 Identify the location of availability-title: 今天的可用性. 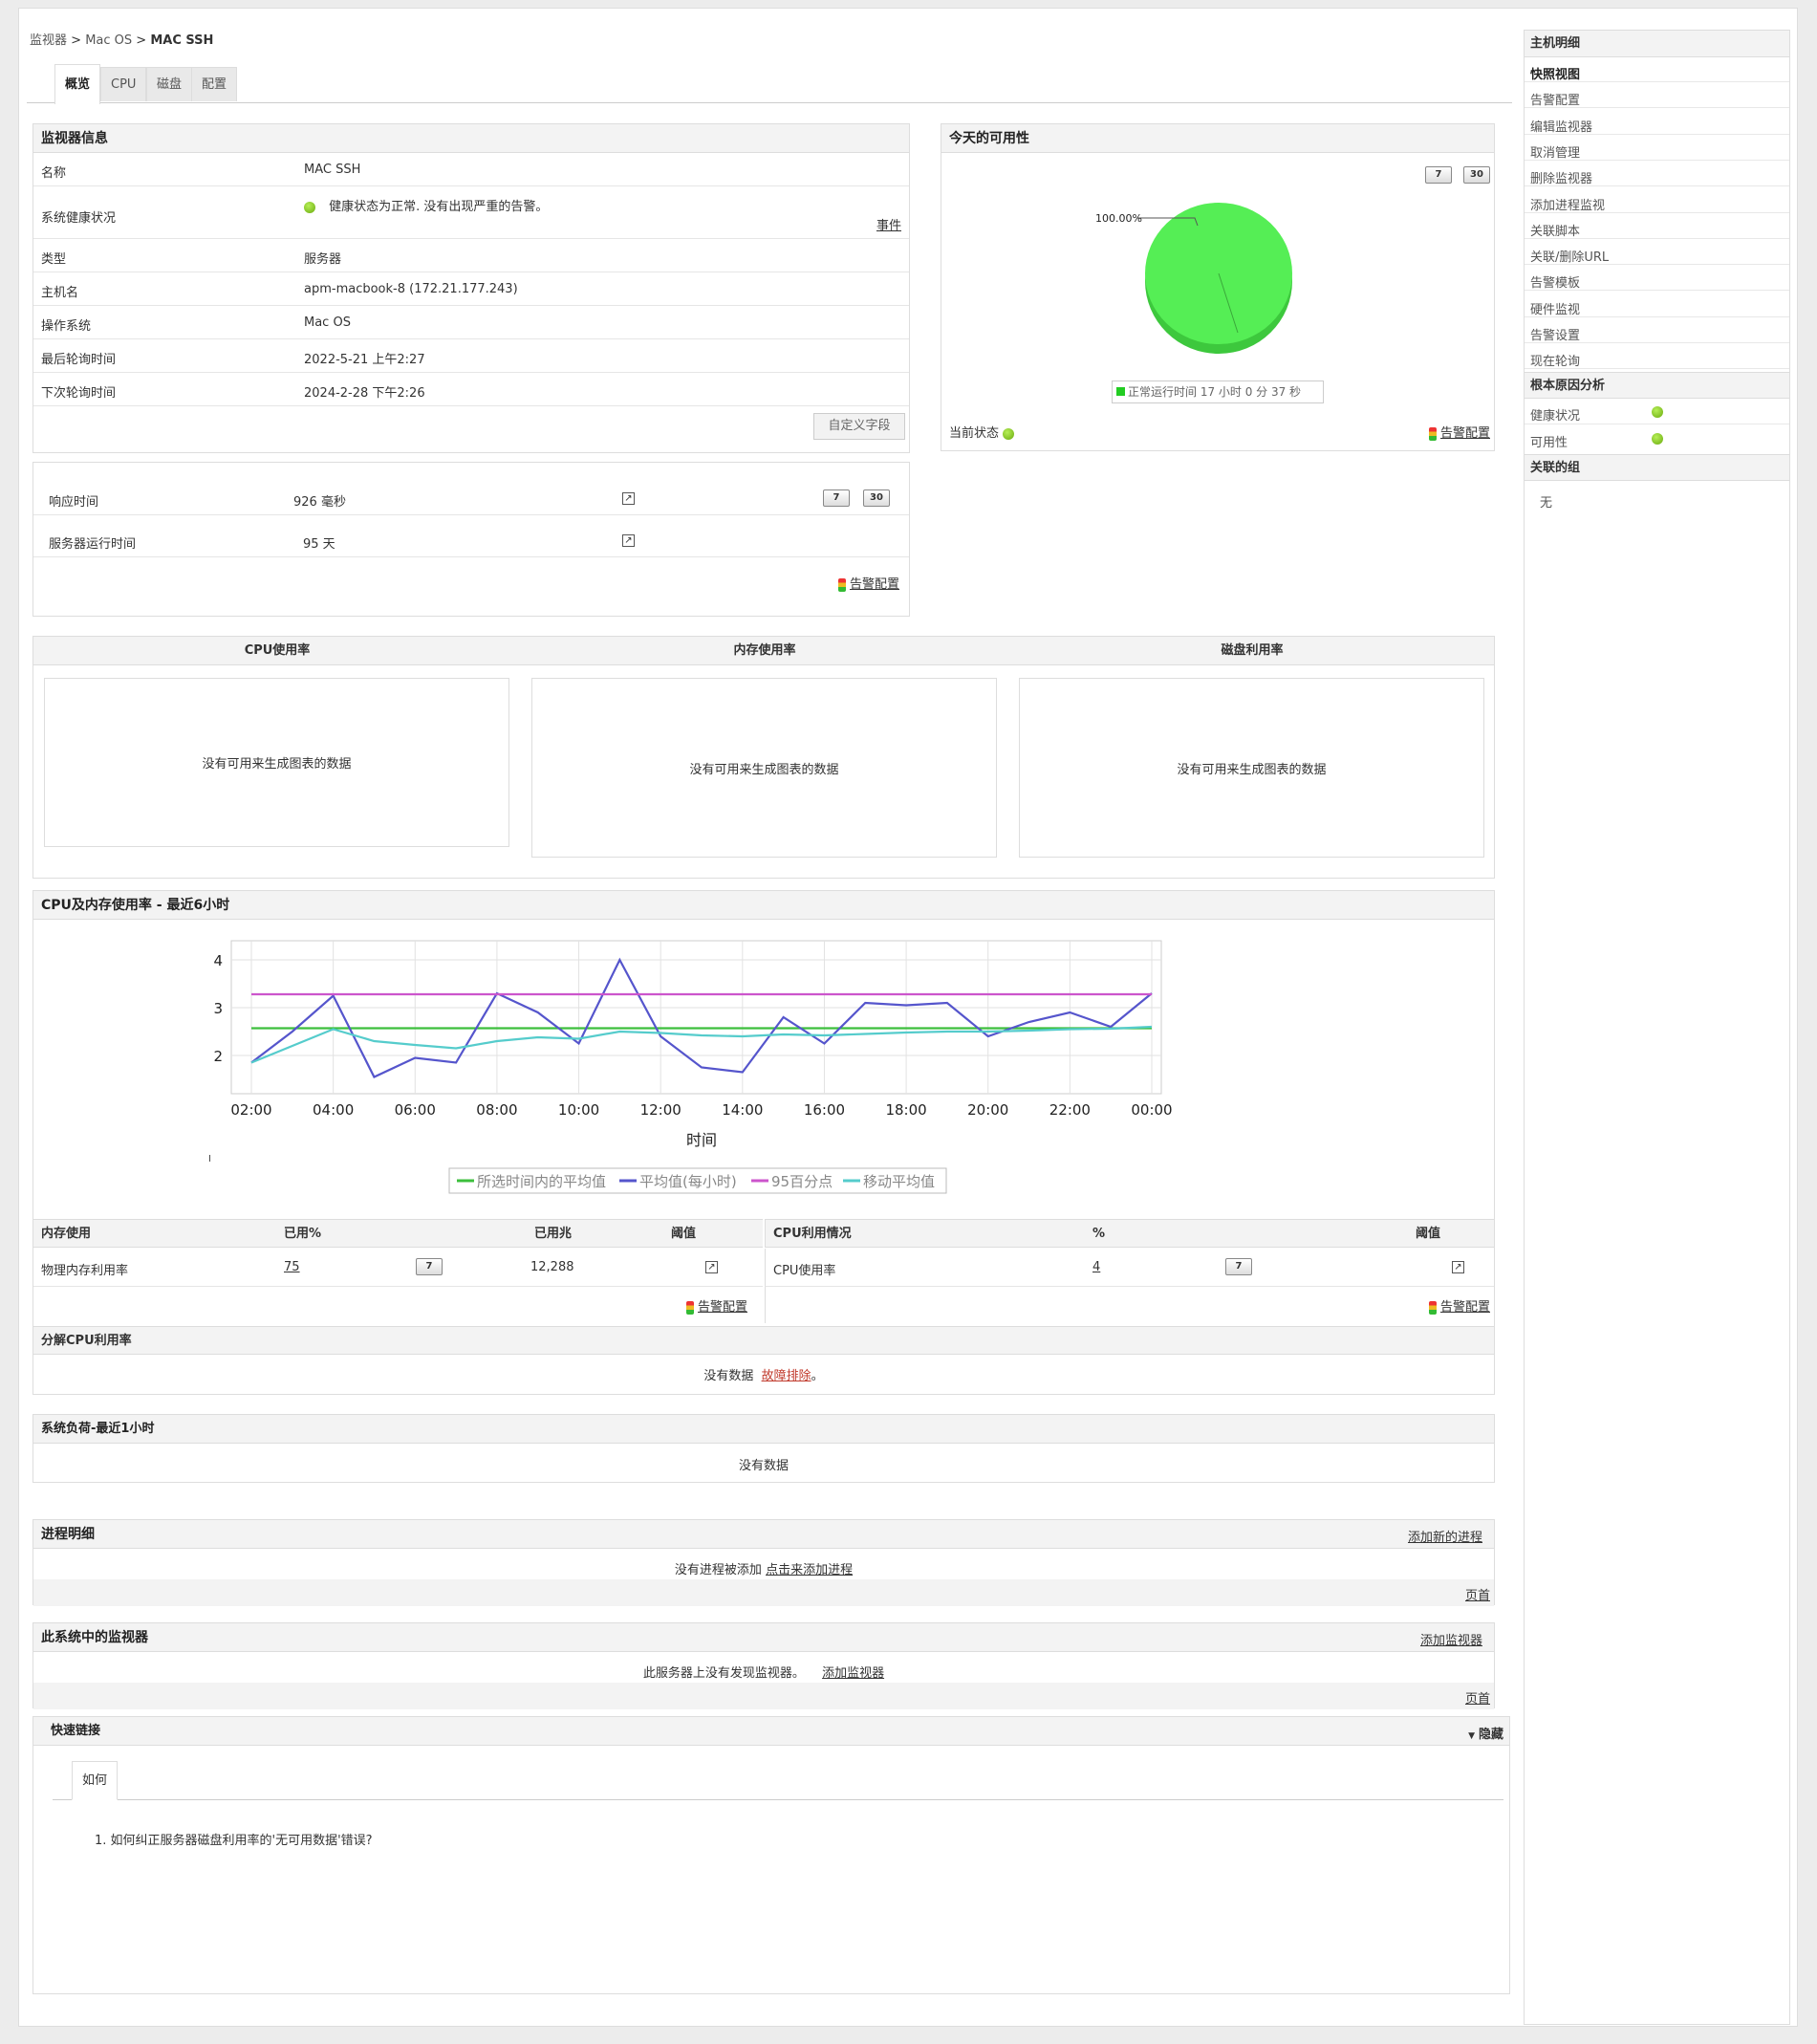
(1217, 138).